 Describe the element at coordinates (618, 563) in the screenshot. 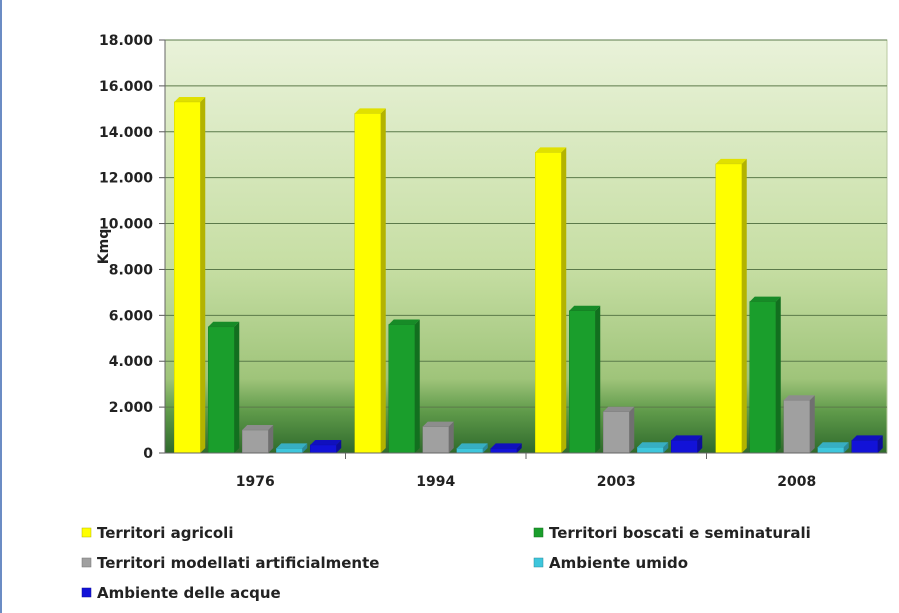

I see `legend-label: Ambiente umido` at that location.